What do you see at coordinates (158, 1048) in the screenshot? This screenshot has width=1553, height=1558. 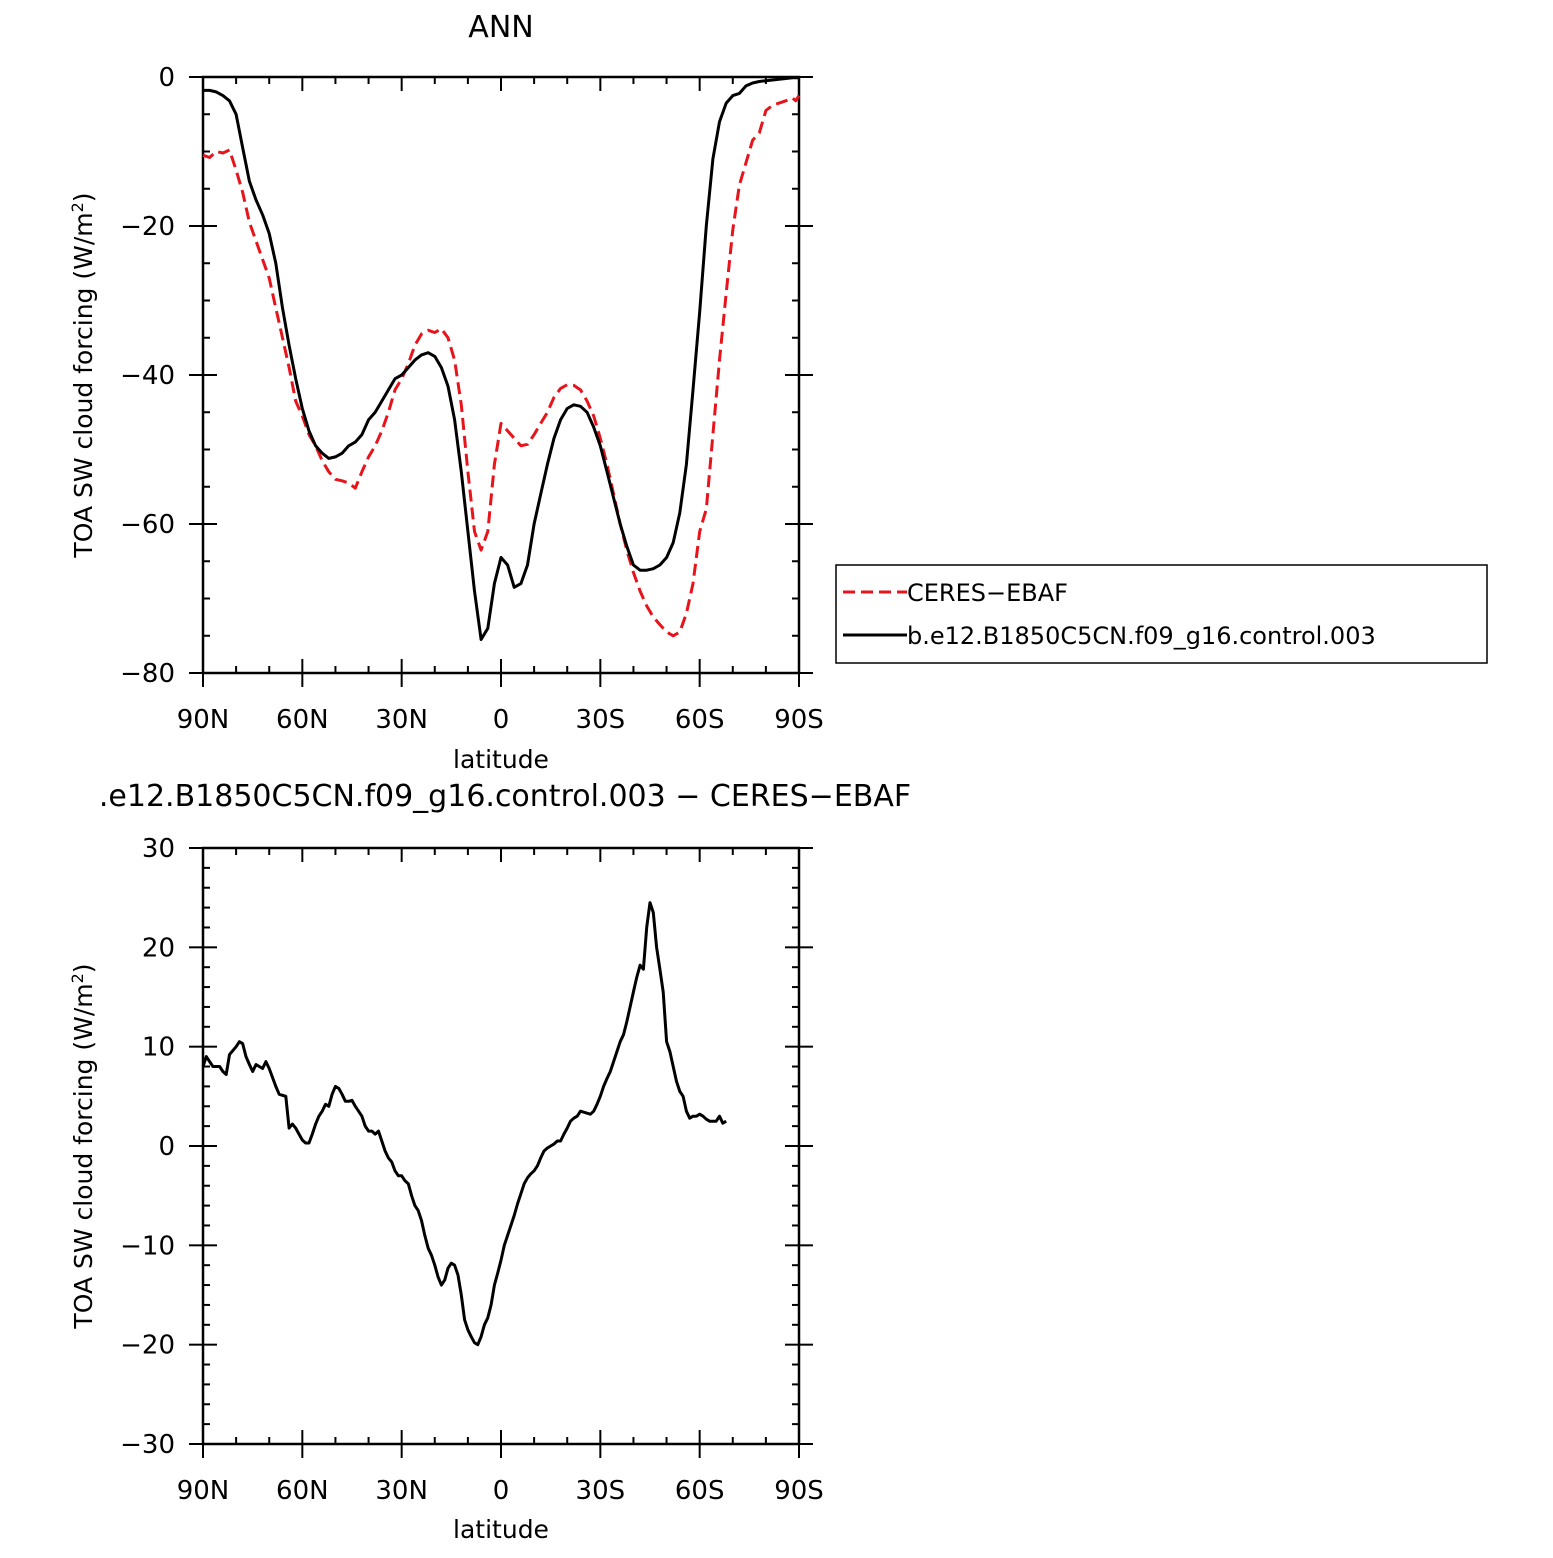 I see `y-tick-label: 10` at bounding box center [158, 1048].